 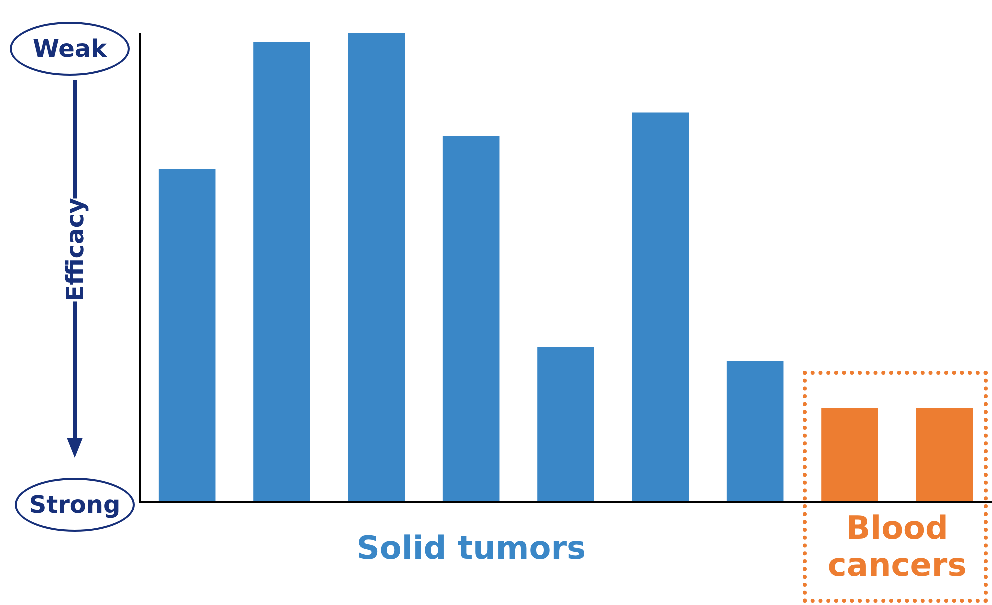 What do you see at coordinates (897, 546) in the screenshot?
I see `text: Blood cancers` at bounding box center [897, 546].